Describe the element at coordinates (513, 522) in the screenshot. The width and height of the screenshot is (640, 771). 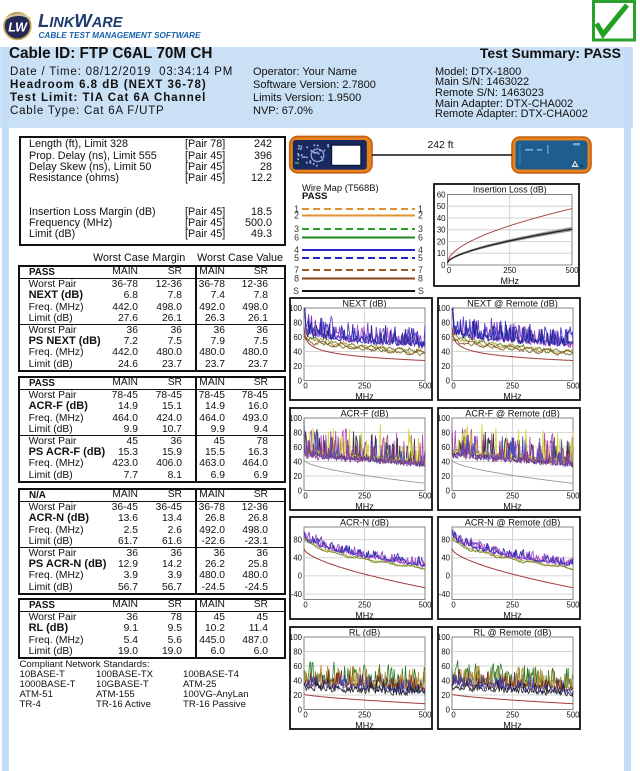
I see `svg-text: ACR-N @ Remote (dB)` at that location.